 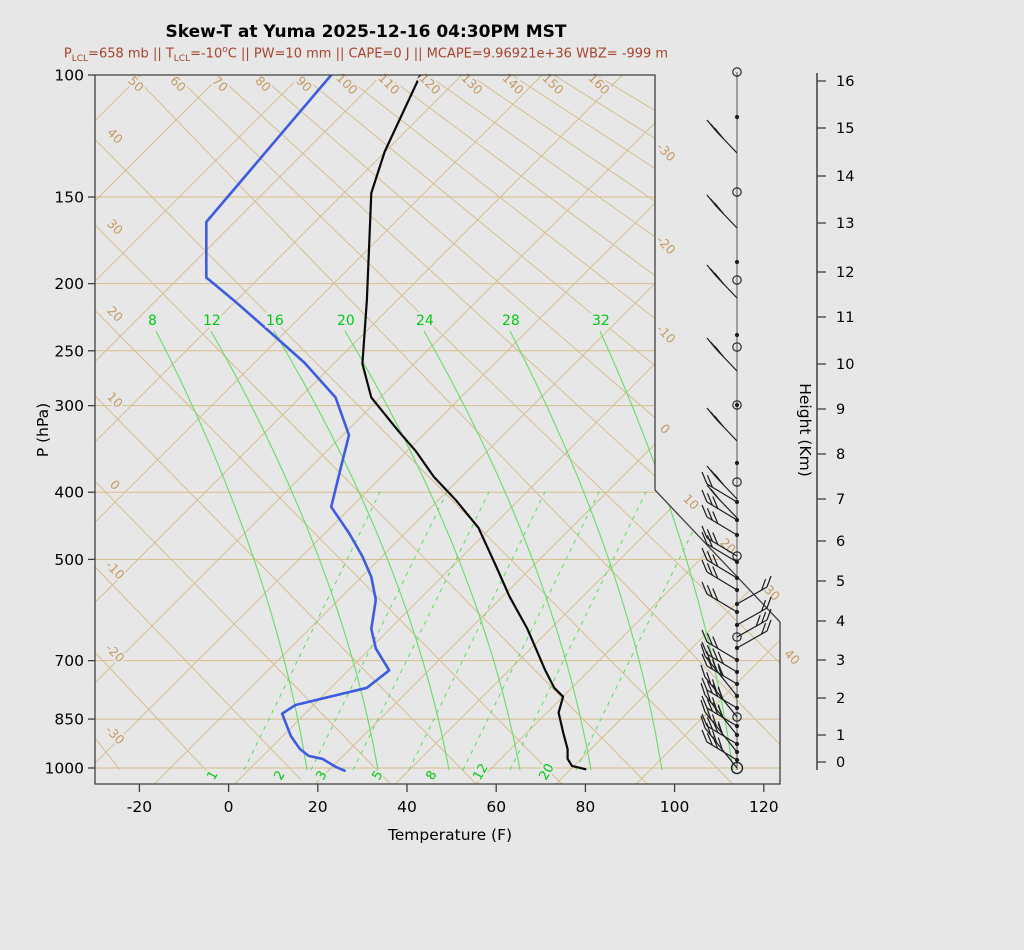 What do you see at coordinates (298, 424) in the screenshot?
I see `dewpoint-curve` at bounding box center [298, 424].